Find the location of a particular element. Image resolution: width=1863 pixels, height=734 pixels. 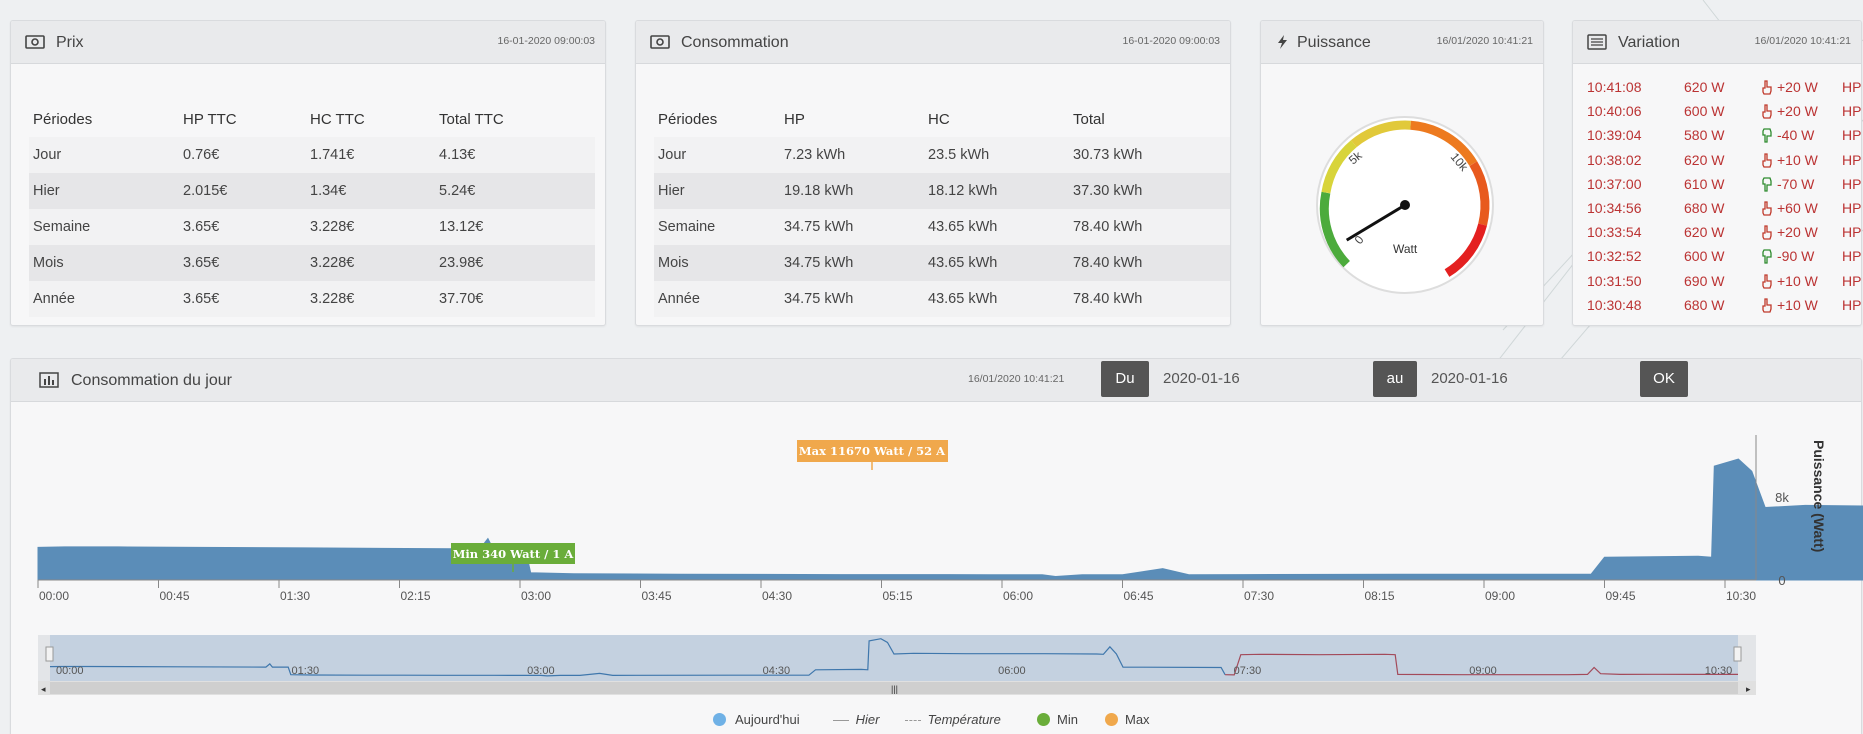

legend-max: Max is located at coordinates (1127, 719).